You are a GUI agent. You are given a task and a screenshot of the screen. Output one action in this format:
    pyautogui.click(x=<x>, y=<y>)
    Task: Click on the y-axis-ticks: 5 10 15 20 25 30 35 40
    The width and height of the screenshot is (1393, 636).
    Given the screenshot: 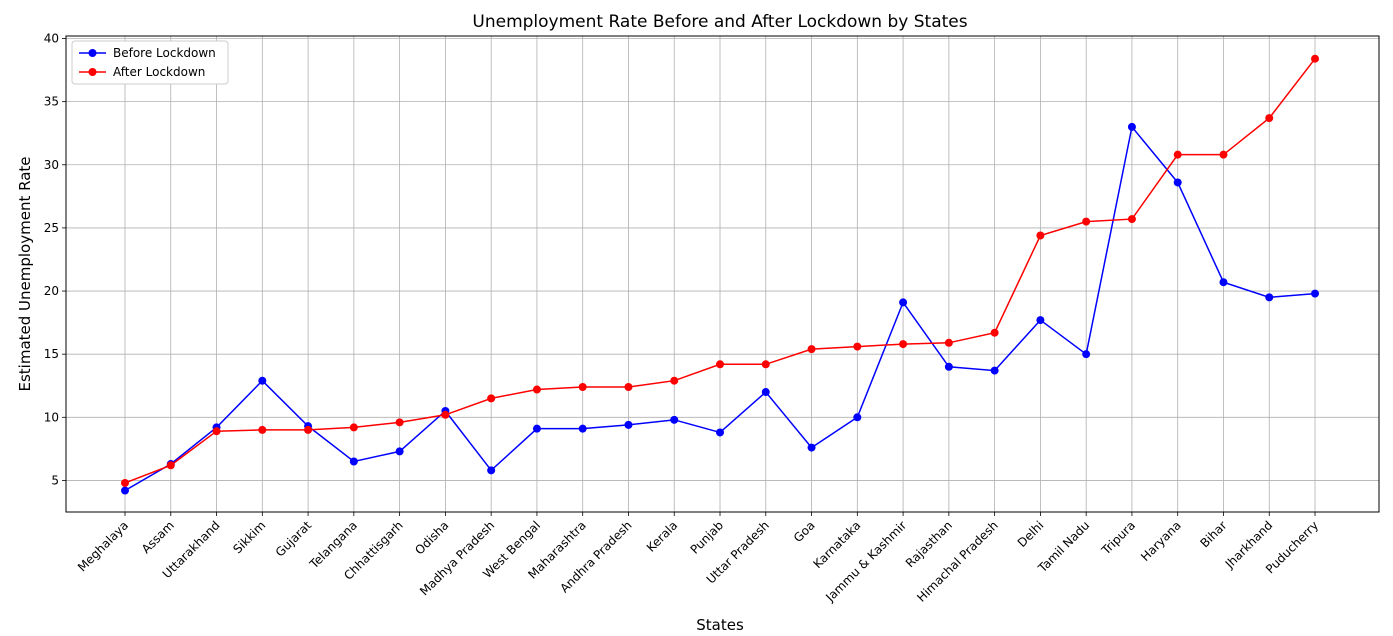 What is the action you would take?
    pyautogui.click(x=55, y=259)
    